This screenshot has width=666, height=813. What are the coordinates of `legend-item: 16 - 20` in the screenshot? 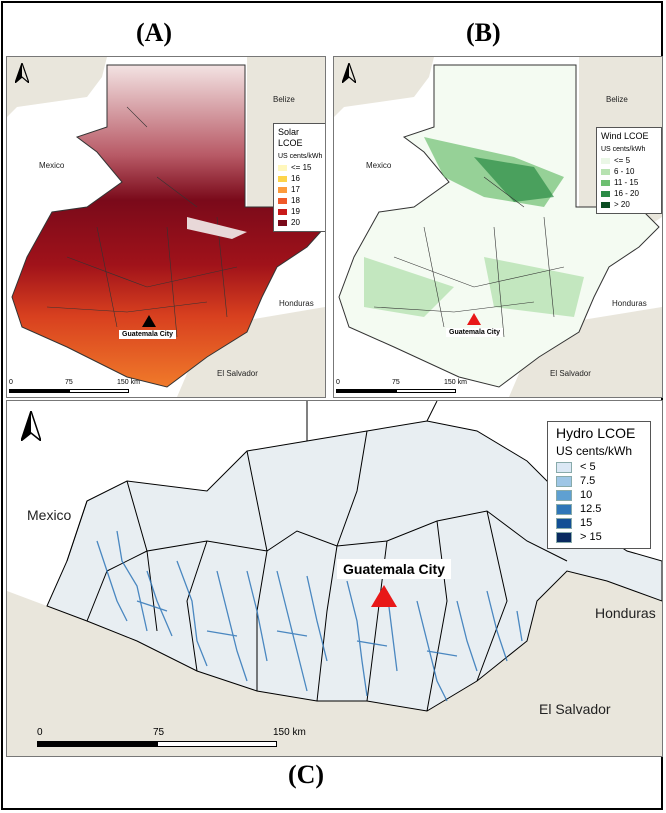 It's located at (629, 193).